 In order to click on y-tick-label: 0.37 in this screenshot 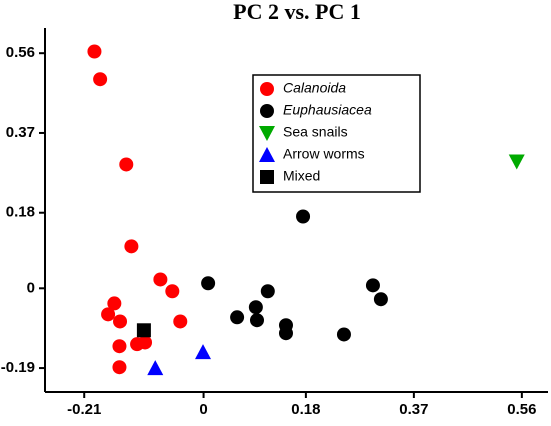, I will do `click(20, 132)`.